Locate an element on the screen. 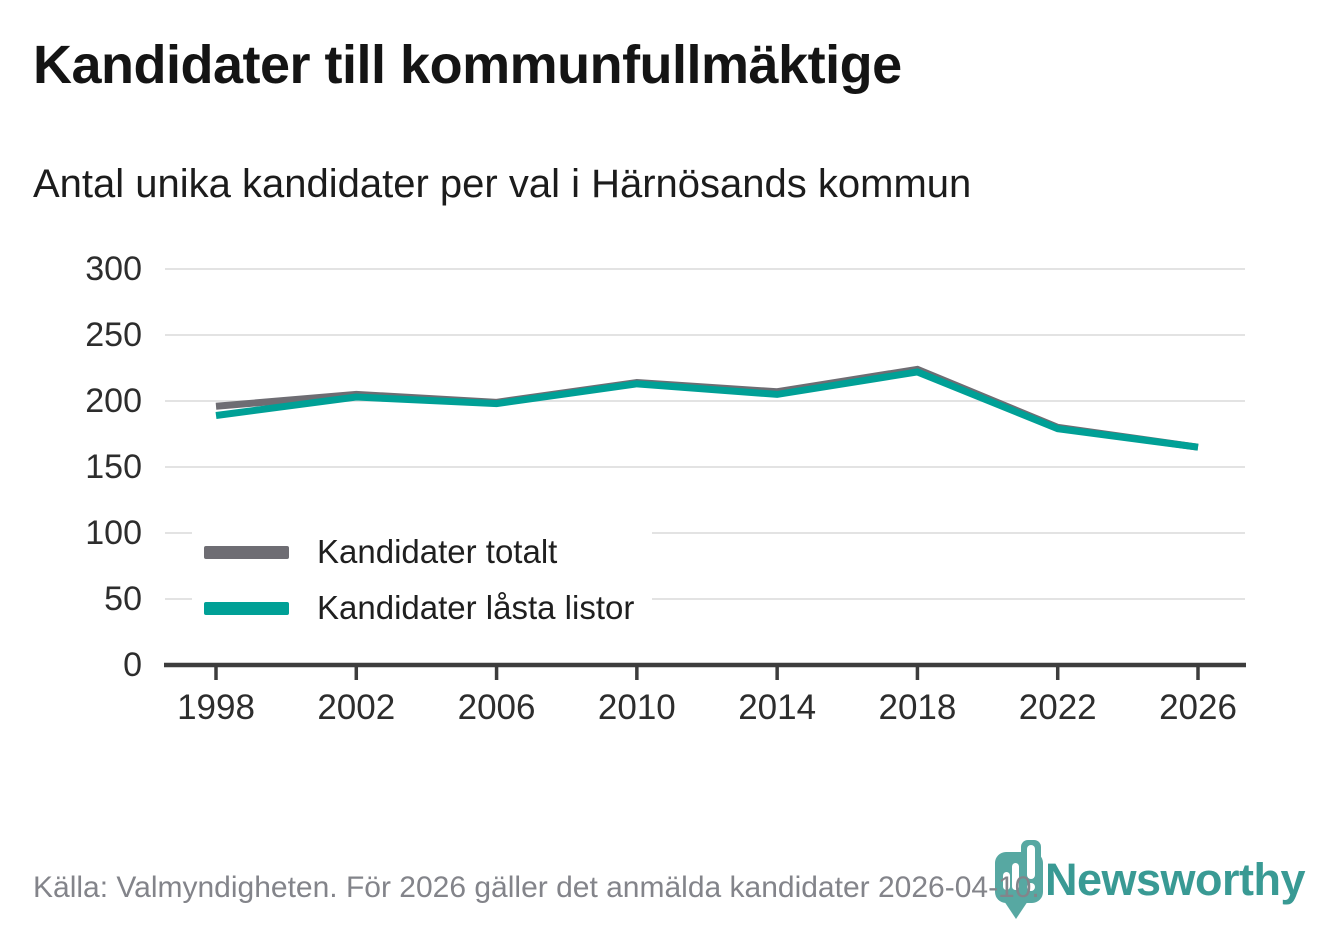 The image size is (1322, 939). newsworthy-logo: Newsworthy is located at coordinates (1150, 883).